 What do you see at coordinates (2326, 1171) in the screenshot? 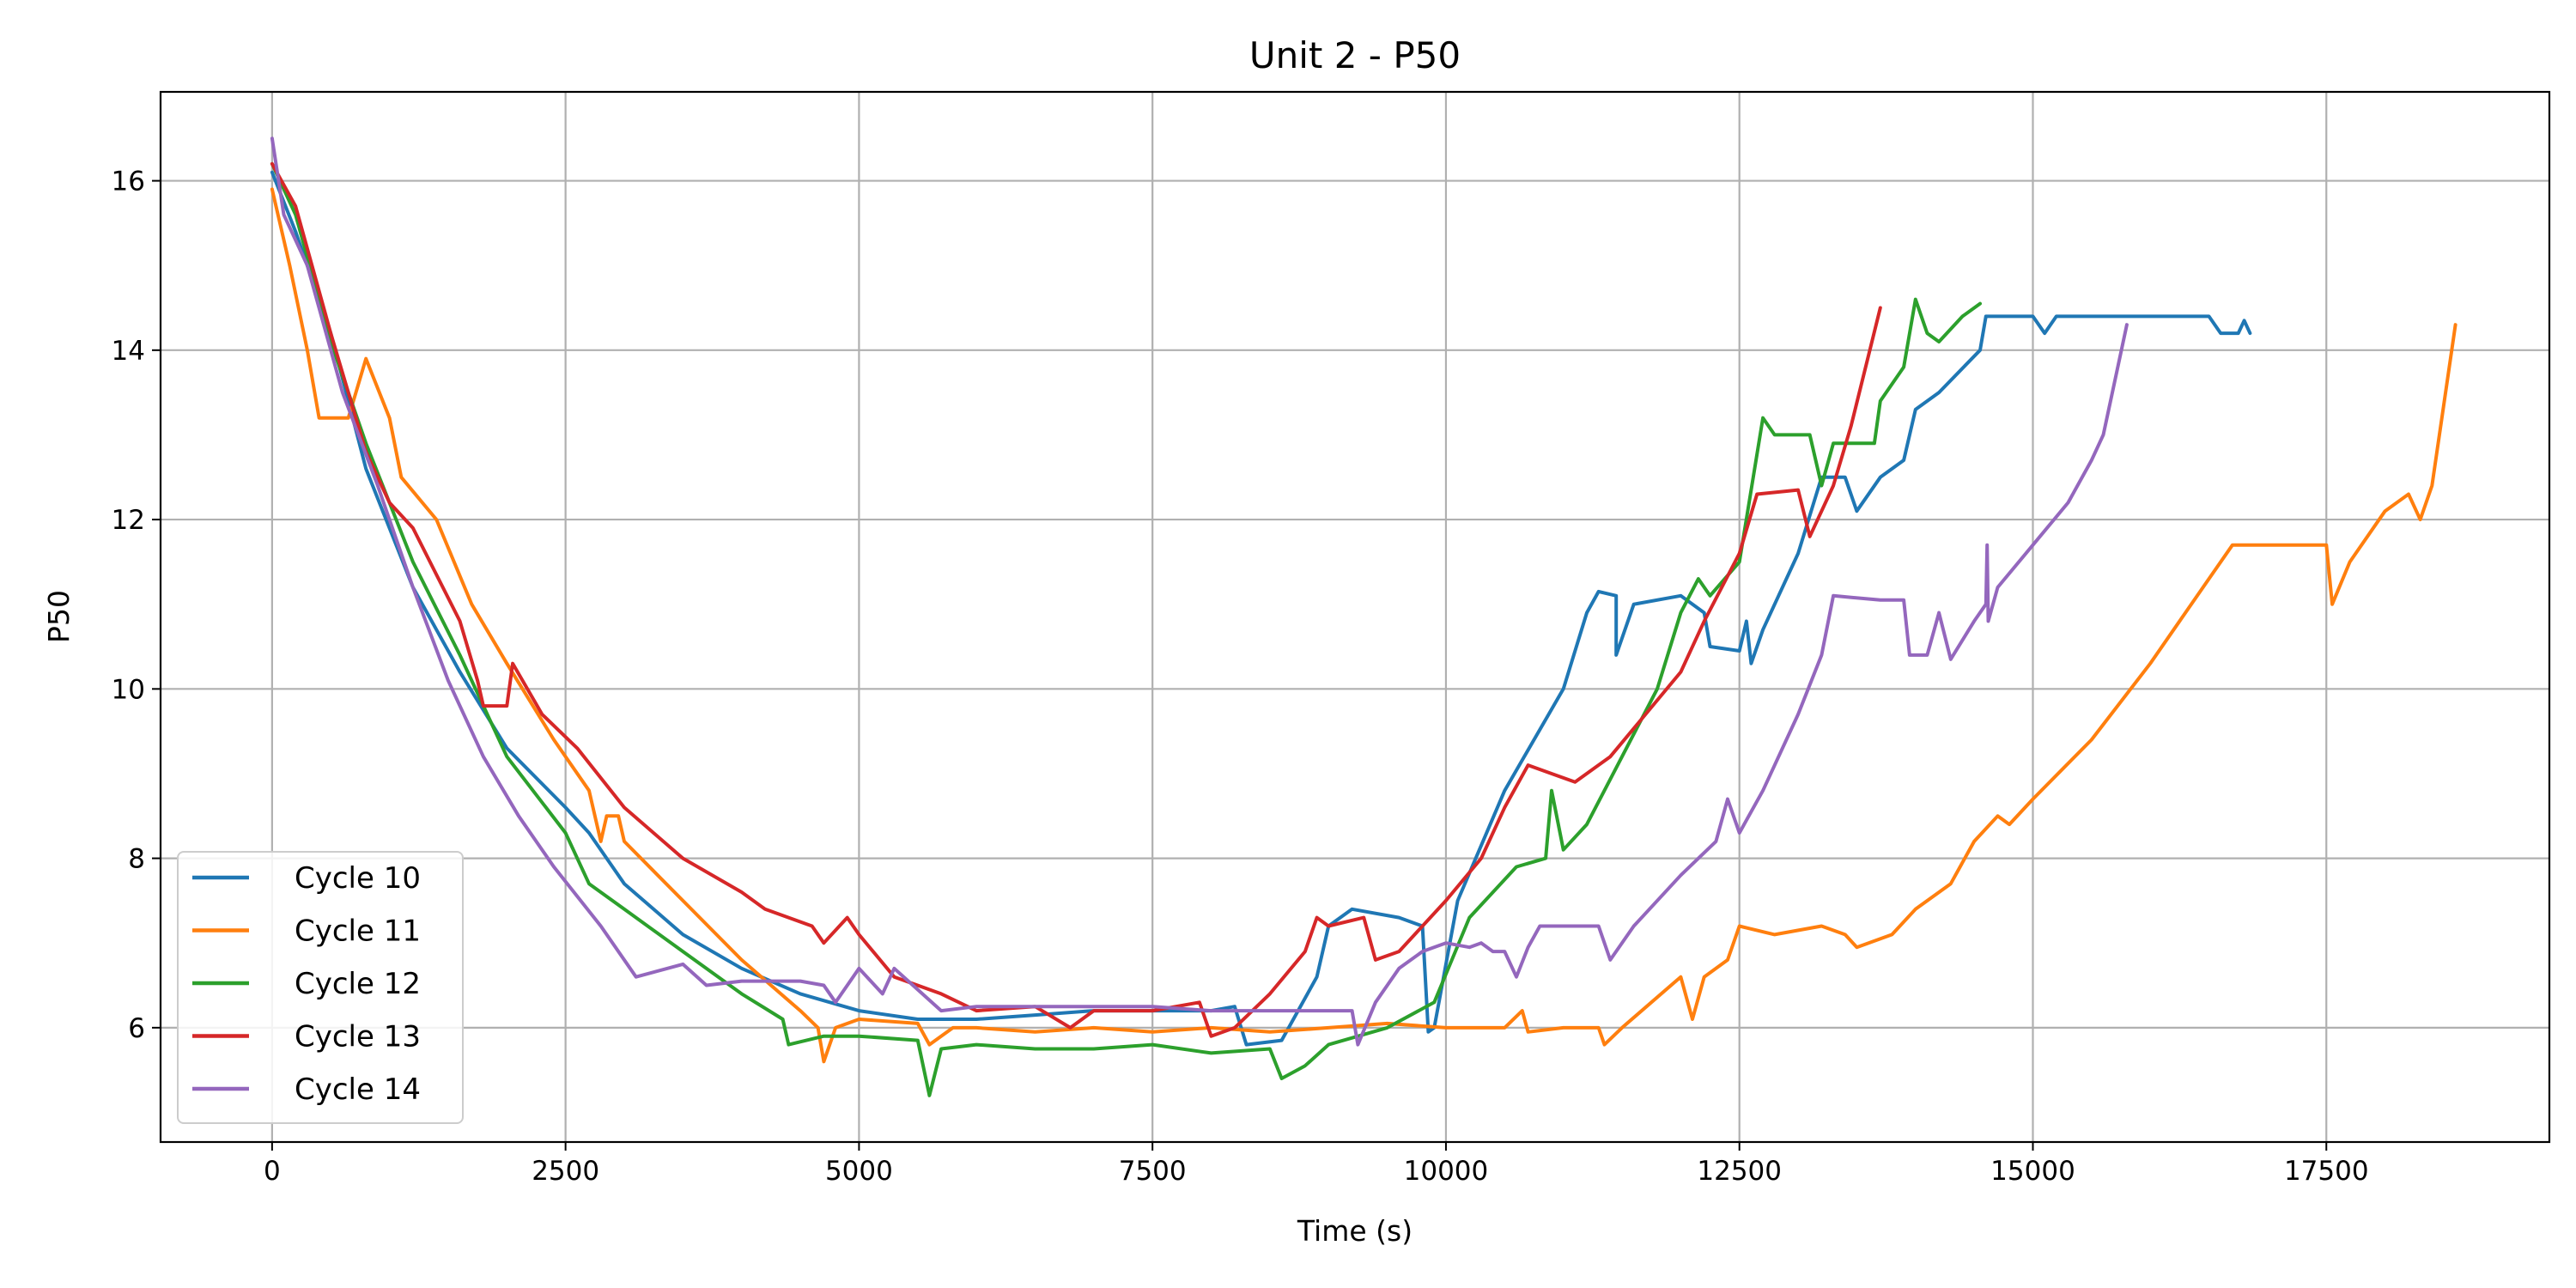
I see `x-tick-label: 17500` at bounding box center [2326, 1171].